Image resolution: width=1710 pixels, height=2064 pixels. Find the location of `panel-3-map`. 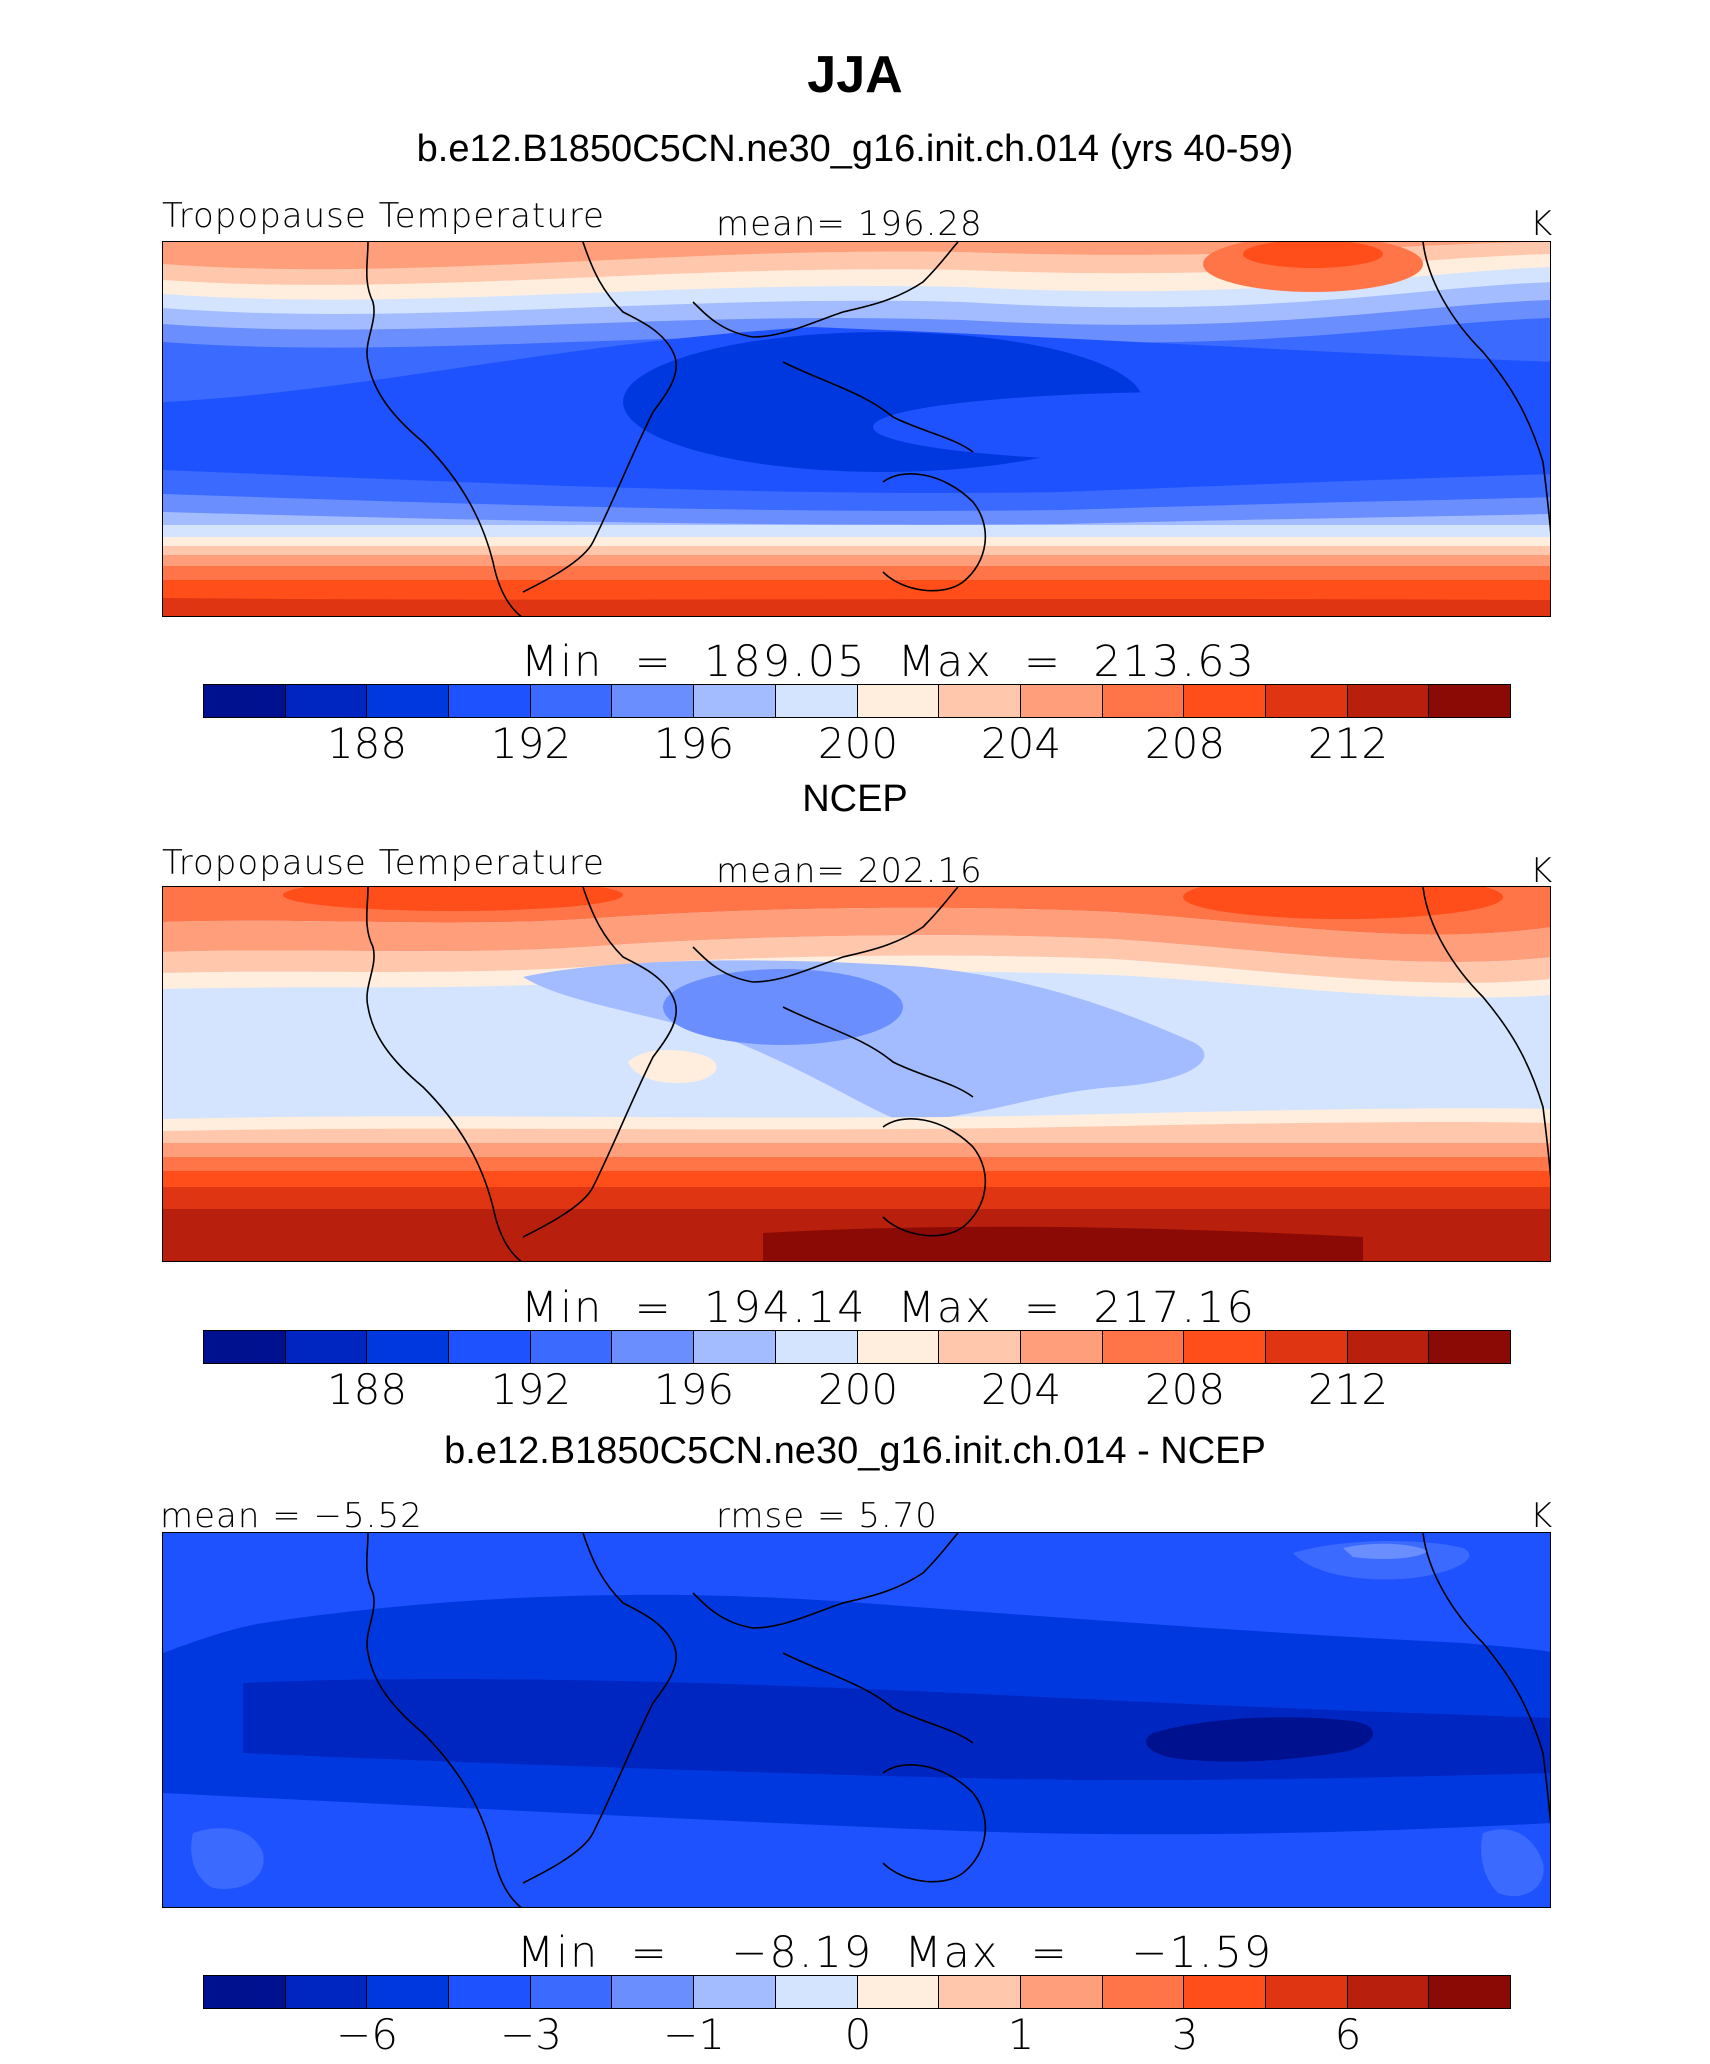

panel-3-map is located at coordinates (856, 1720).